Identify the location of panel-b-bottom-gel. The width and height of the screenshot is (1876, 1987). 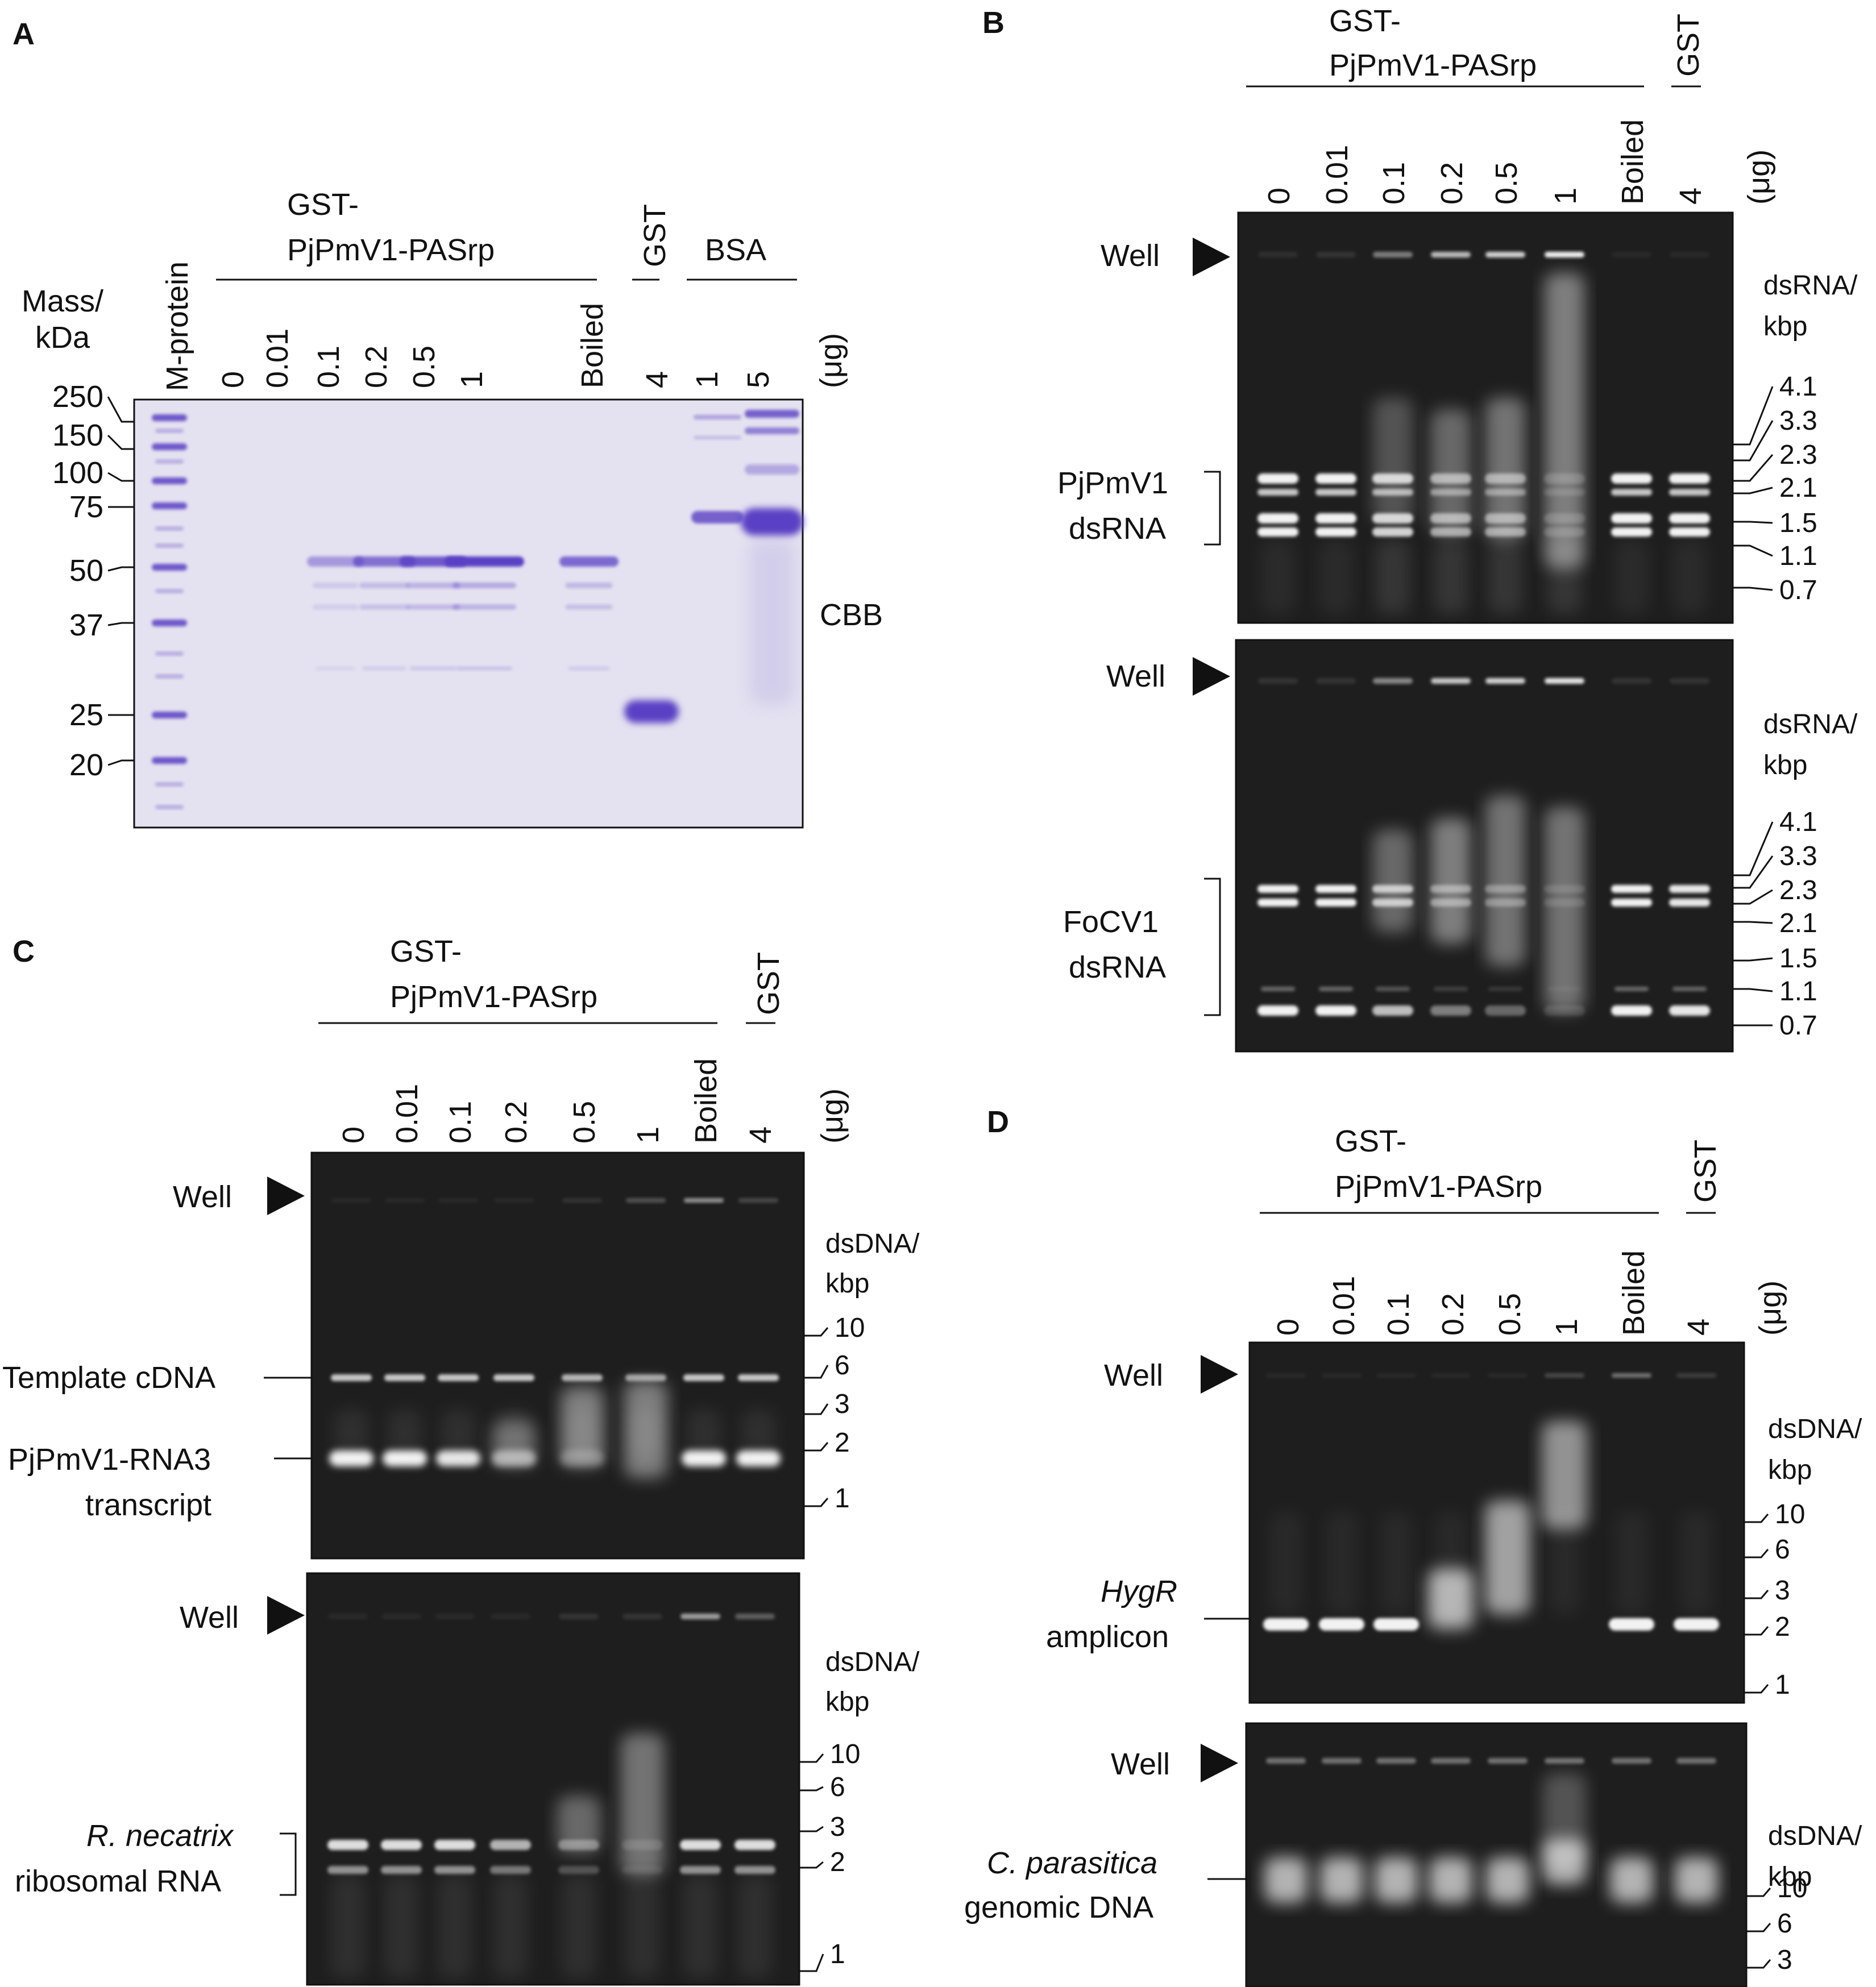
(1484, 846).